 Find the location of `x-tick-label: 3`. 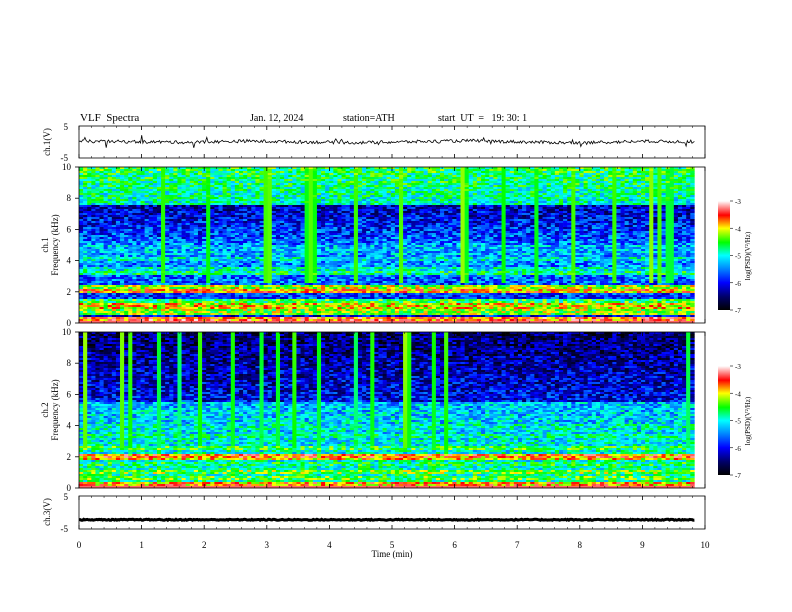

x-tick-label: 3 is located at coordinates (267, 545).